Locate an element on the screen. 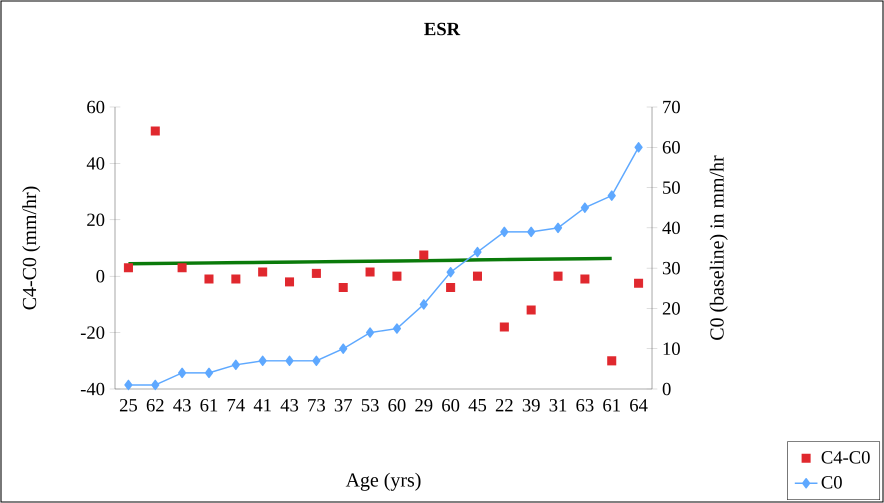  y2-tick-label: 60 is located at coordinates (671, 147).